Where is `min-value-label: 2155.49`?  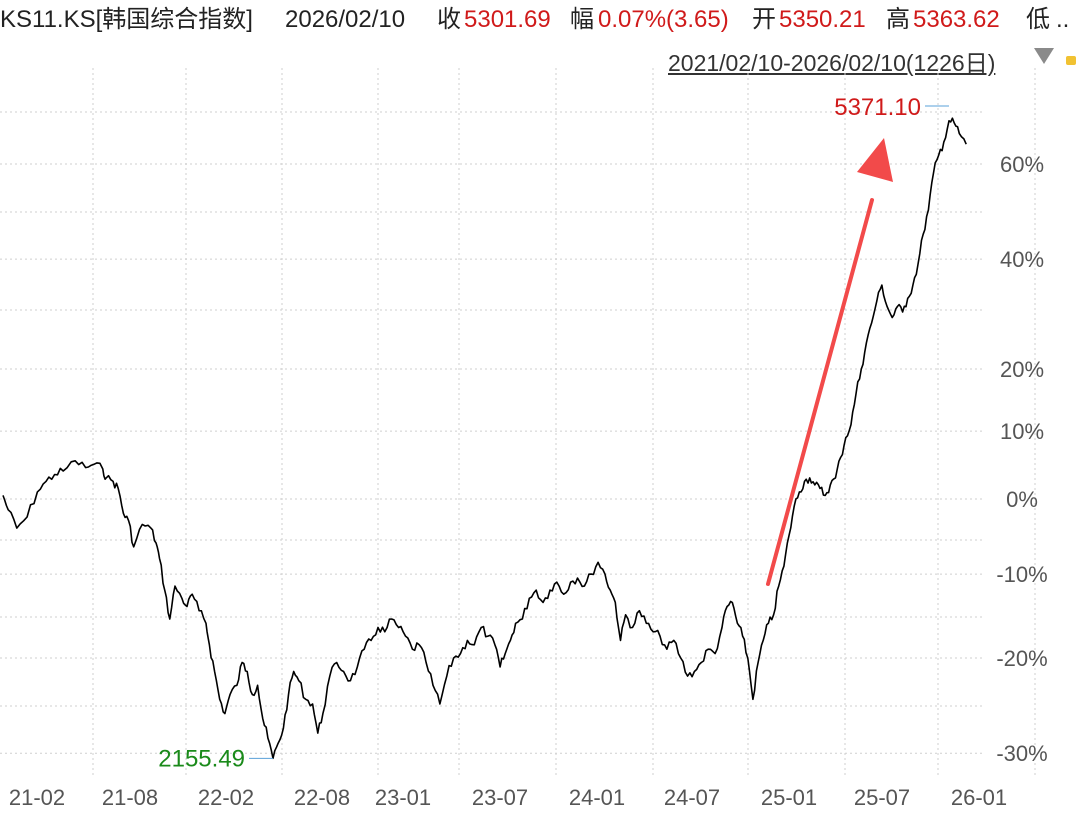 min-value-label: 2155.49 is located at coordinates (201, 758).